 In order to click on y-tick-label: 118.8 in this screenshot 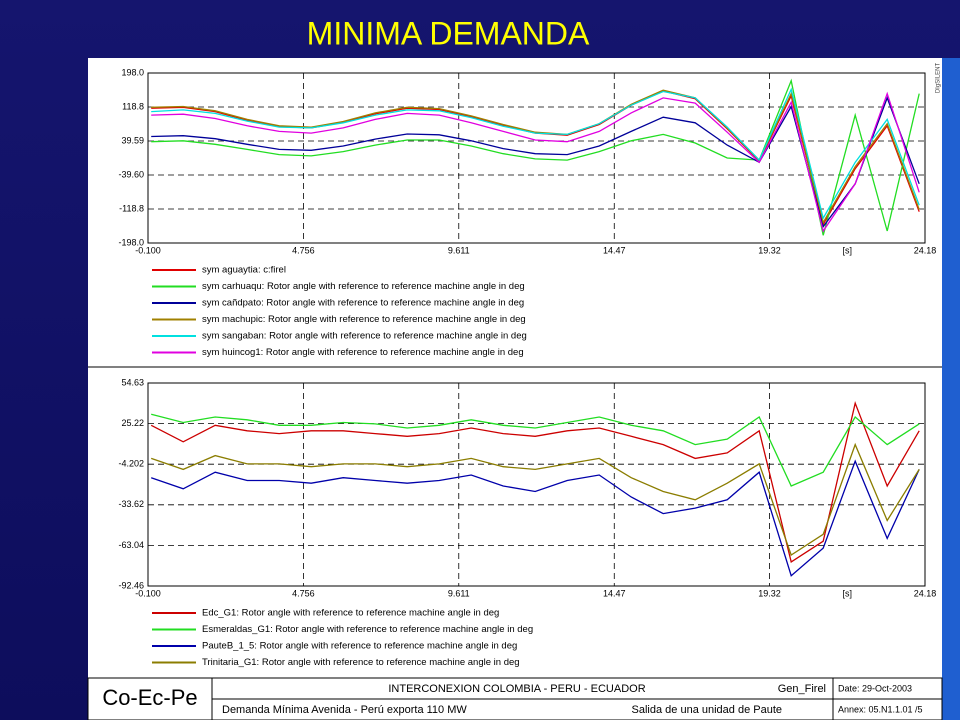, I will do `click(133, 106)`.